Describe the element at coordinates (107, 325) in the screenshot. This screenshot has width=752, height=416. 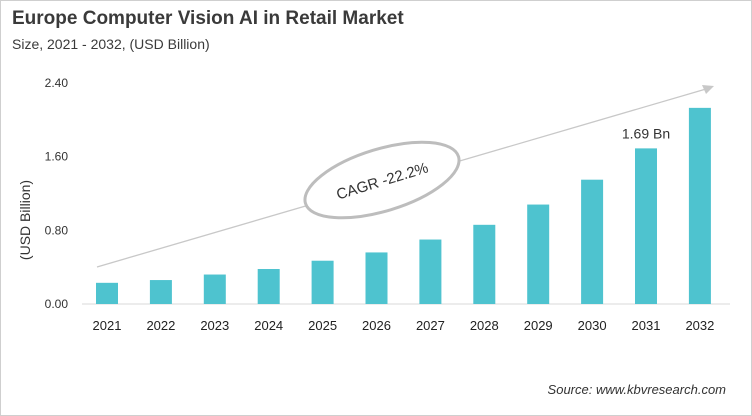
I see `x-tick-label: 2021` at that location.